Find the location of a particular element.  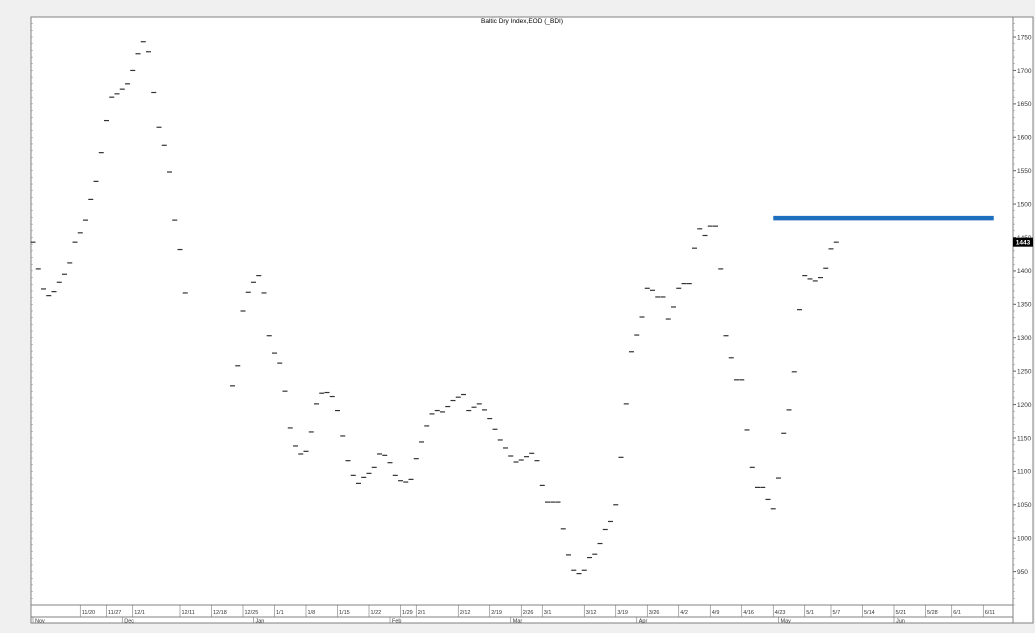

month-label: Jan is located at coordinates (260, 622).